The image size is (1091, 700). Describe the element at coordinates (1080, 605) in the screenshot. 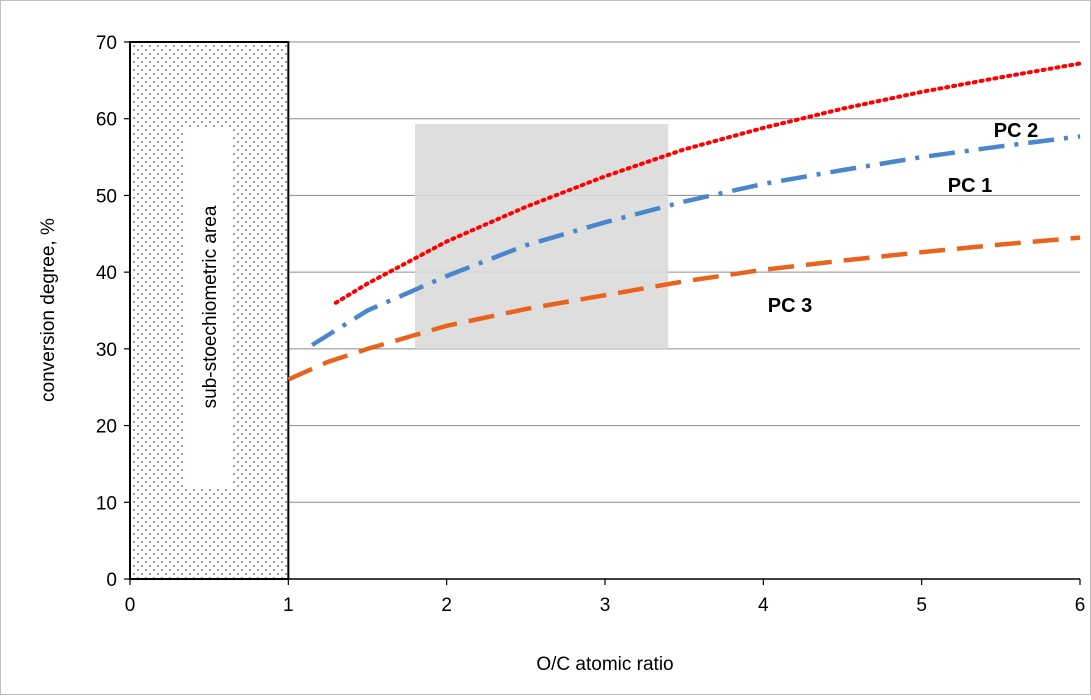

I see `x-tick-label-6: 6` at that location.